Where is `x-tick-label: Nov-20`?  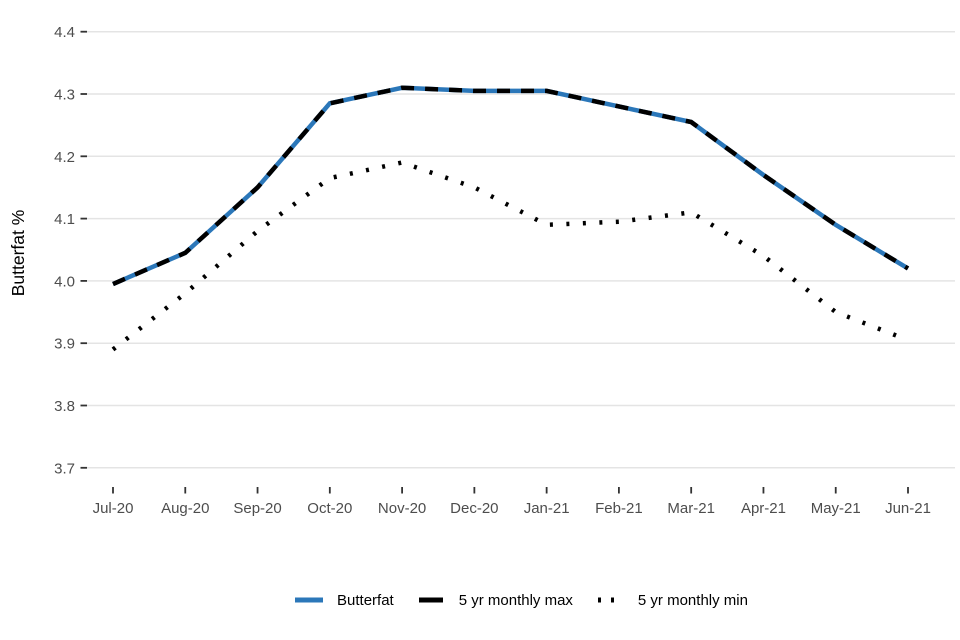
x-tick-label: Nov-20 is located at coordinates (402, 508).